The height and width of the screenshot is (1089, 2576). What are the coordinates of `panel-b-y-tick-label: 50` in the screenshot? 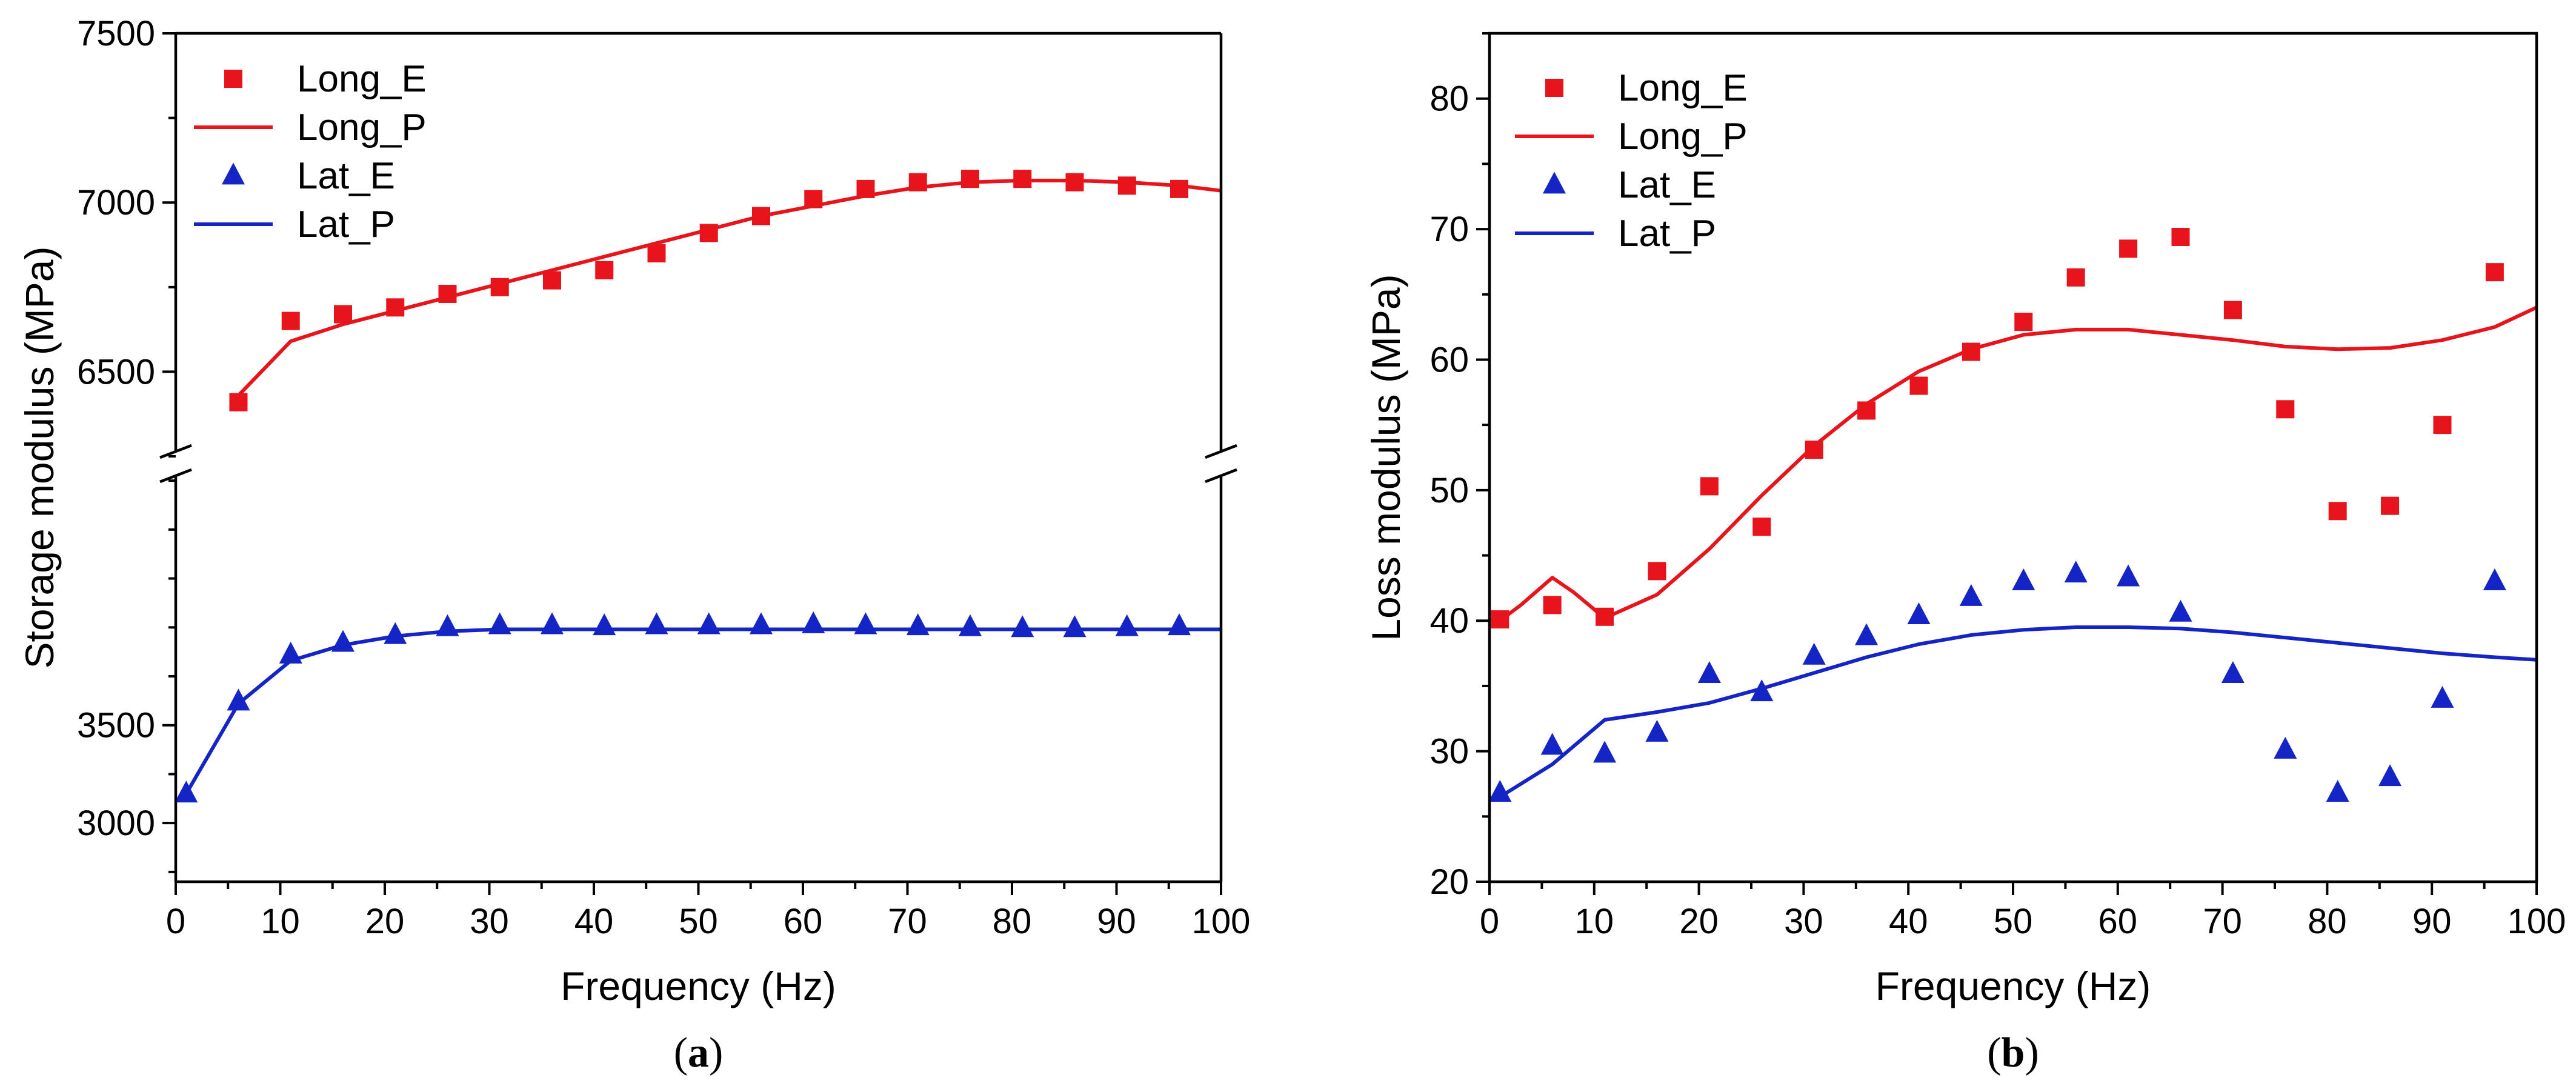 It's located at (1449, 490).